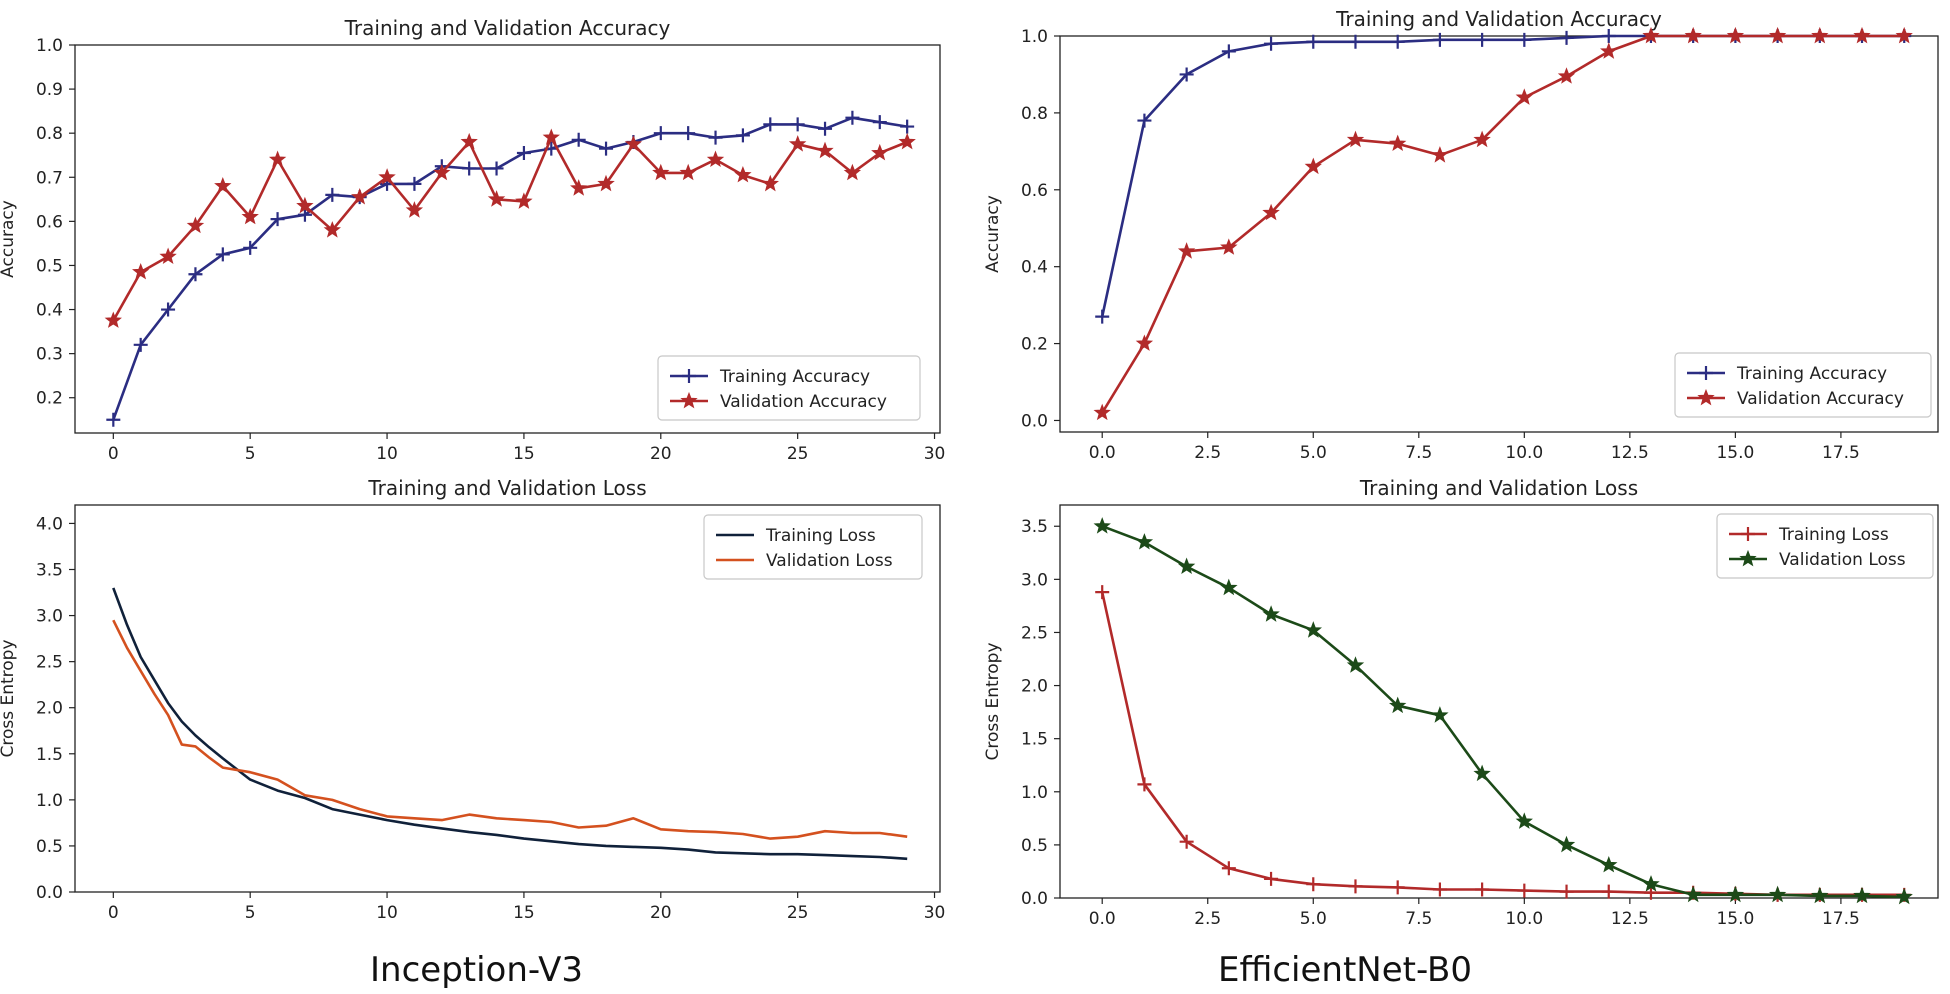  What do you see at coordinates (935, 454) in the screenshot?
I see `x-tick-label: 30` at bounding box center [935, 454].